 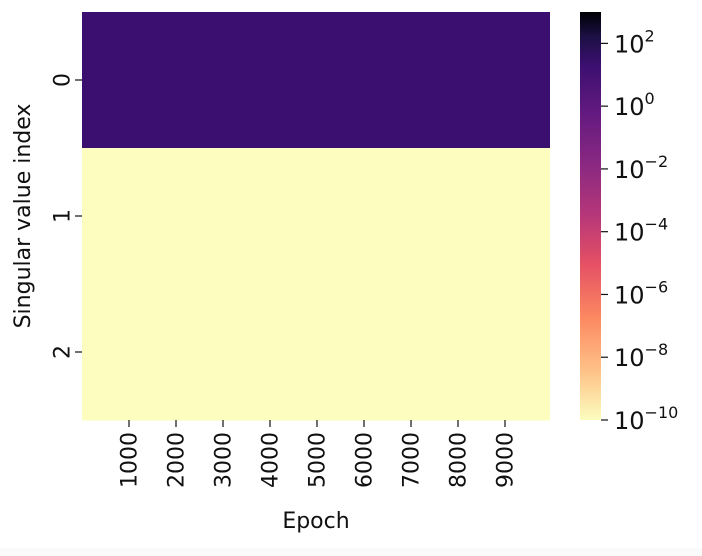 I want to click on y-tick-label: 1, so click(x=63, y=216).